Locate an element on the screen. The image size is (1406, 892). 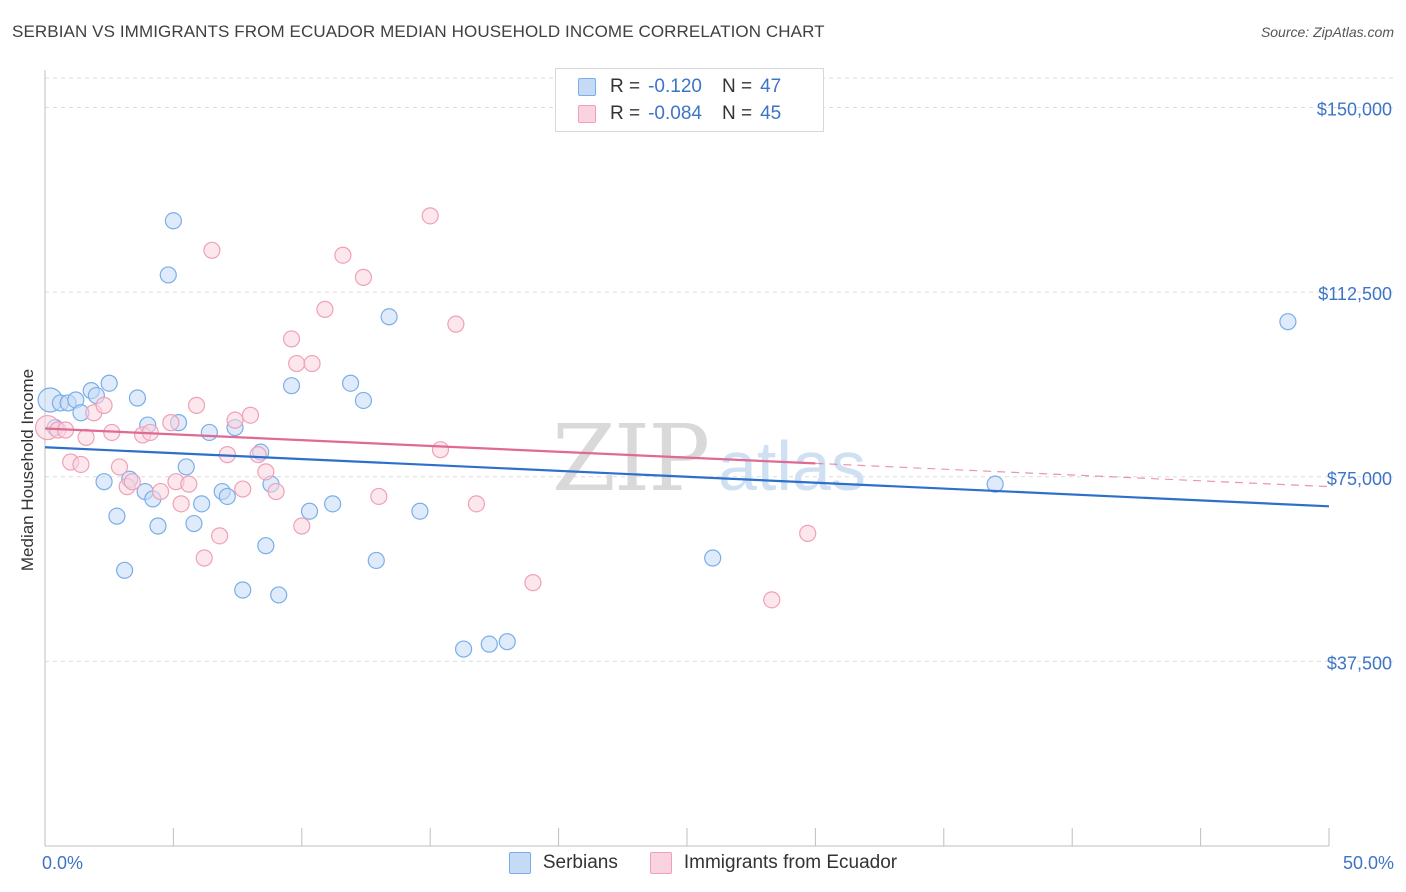
x-tick-labels: 0.0% 50.0% is located at coordinates (718, 863).